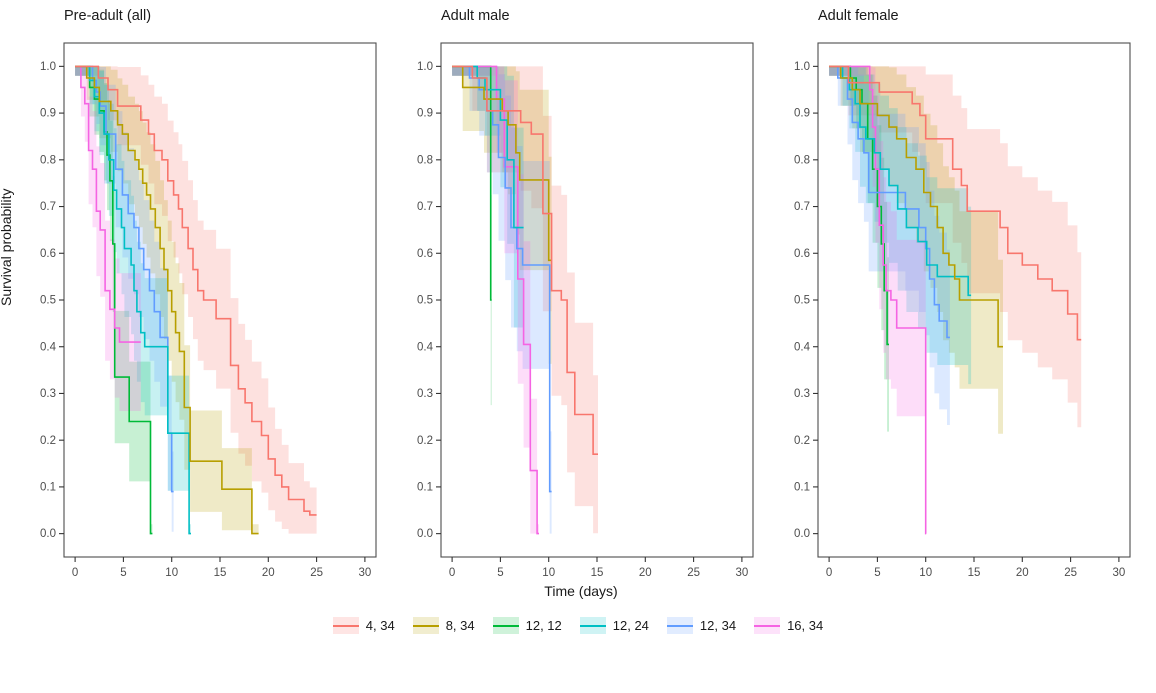  Describe the element at coordinates (543, 625) in the screenshot. I see `legend-label: 12, 12` at that location.